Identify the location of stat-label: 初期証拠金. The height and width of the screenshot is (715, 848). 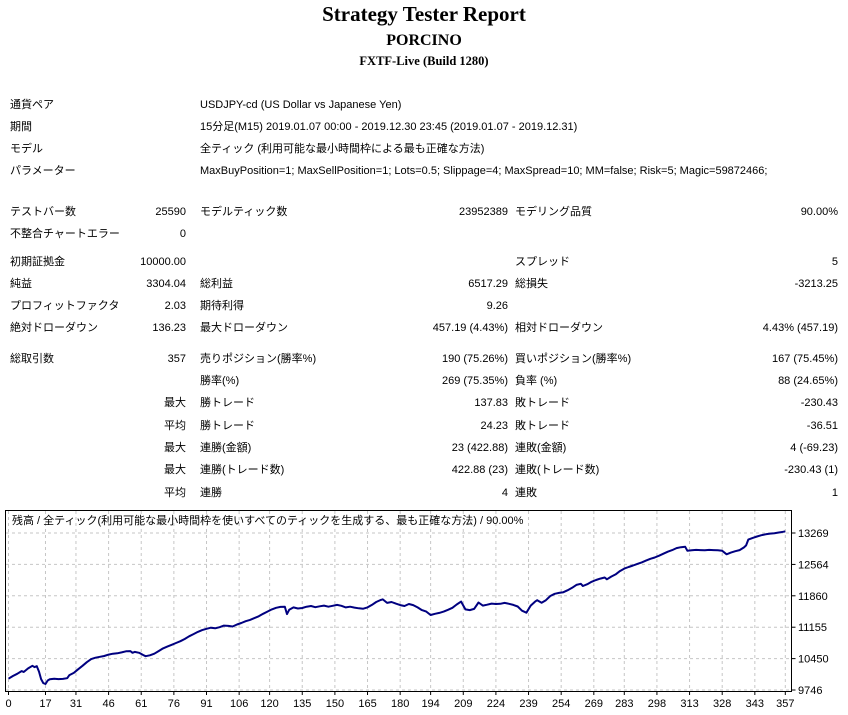
(37, 262).